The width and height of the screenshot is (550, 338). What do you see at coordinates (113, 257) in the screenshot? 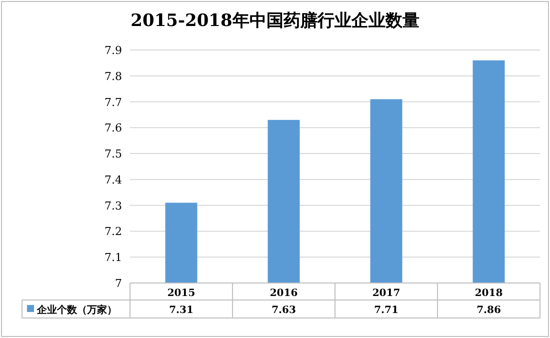
I see `y-tick-label: 7.1` at bounding box center [113, 257].